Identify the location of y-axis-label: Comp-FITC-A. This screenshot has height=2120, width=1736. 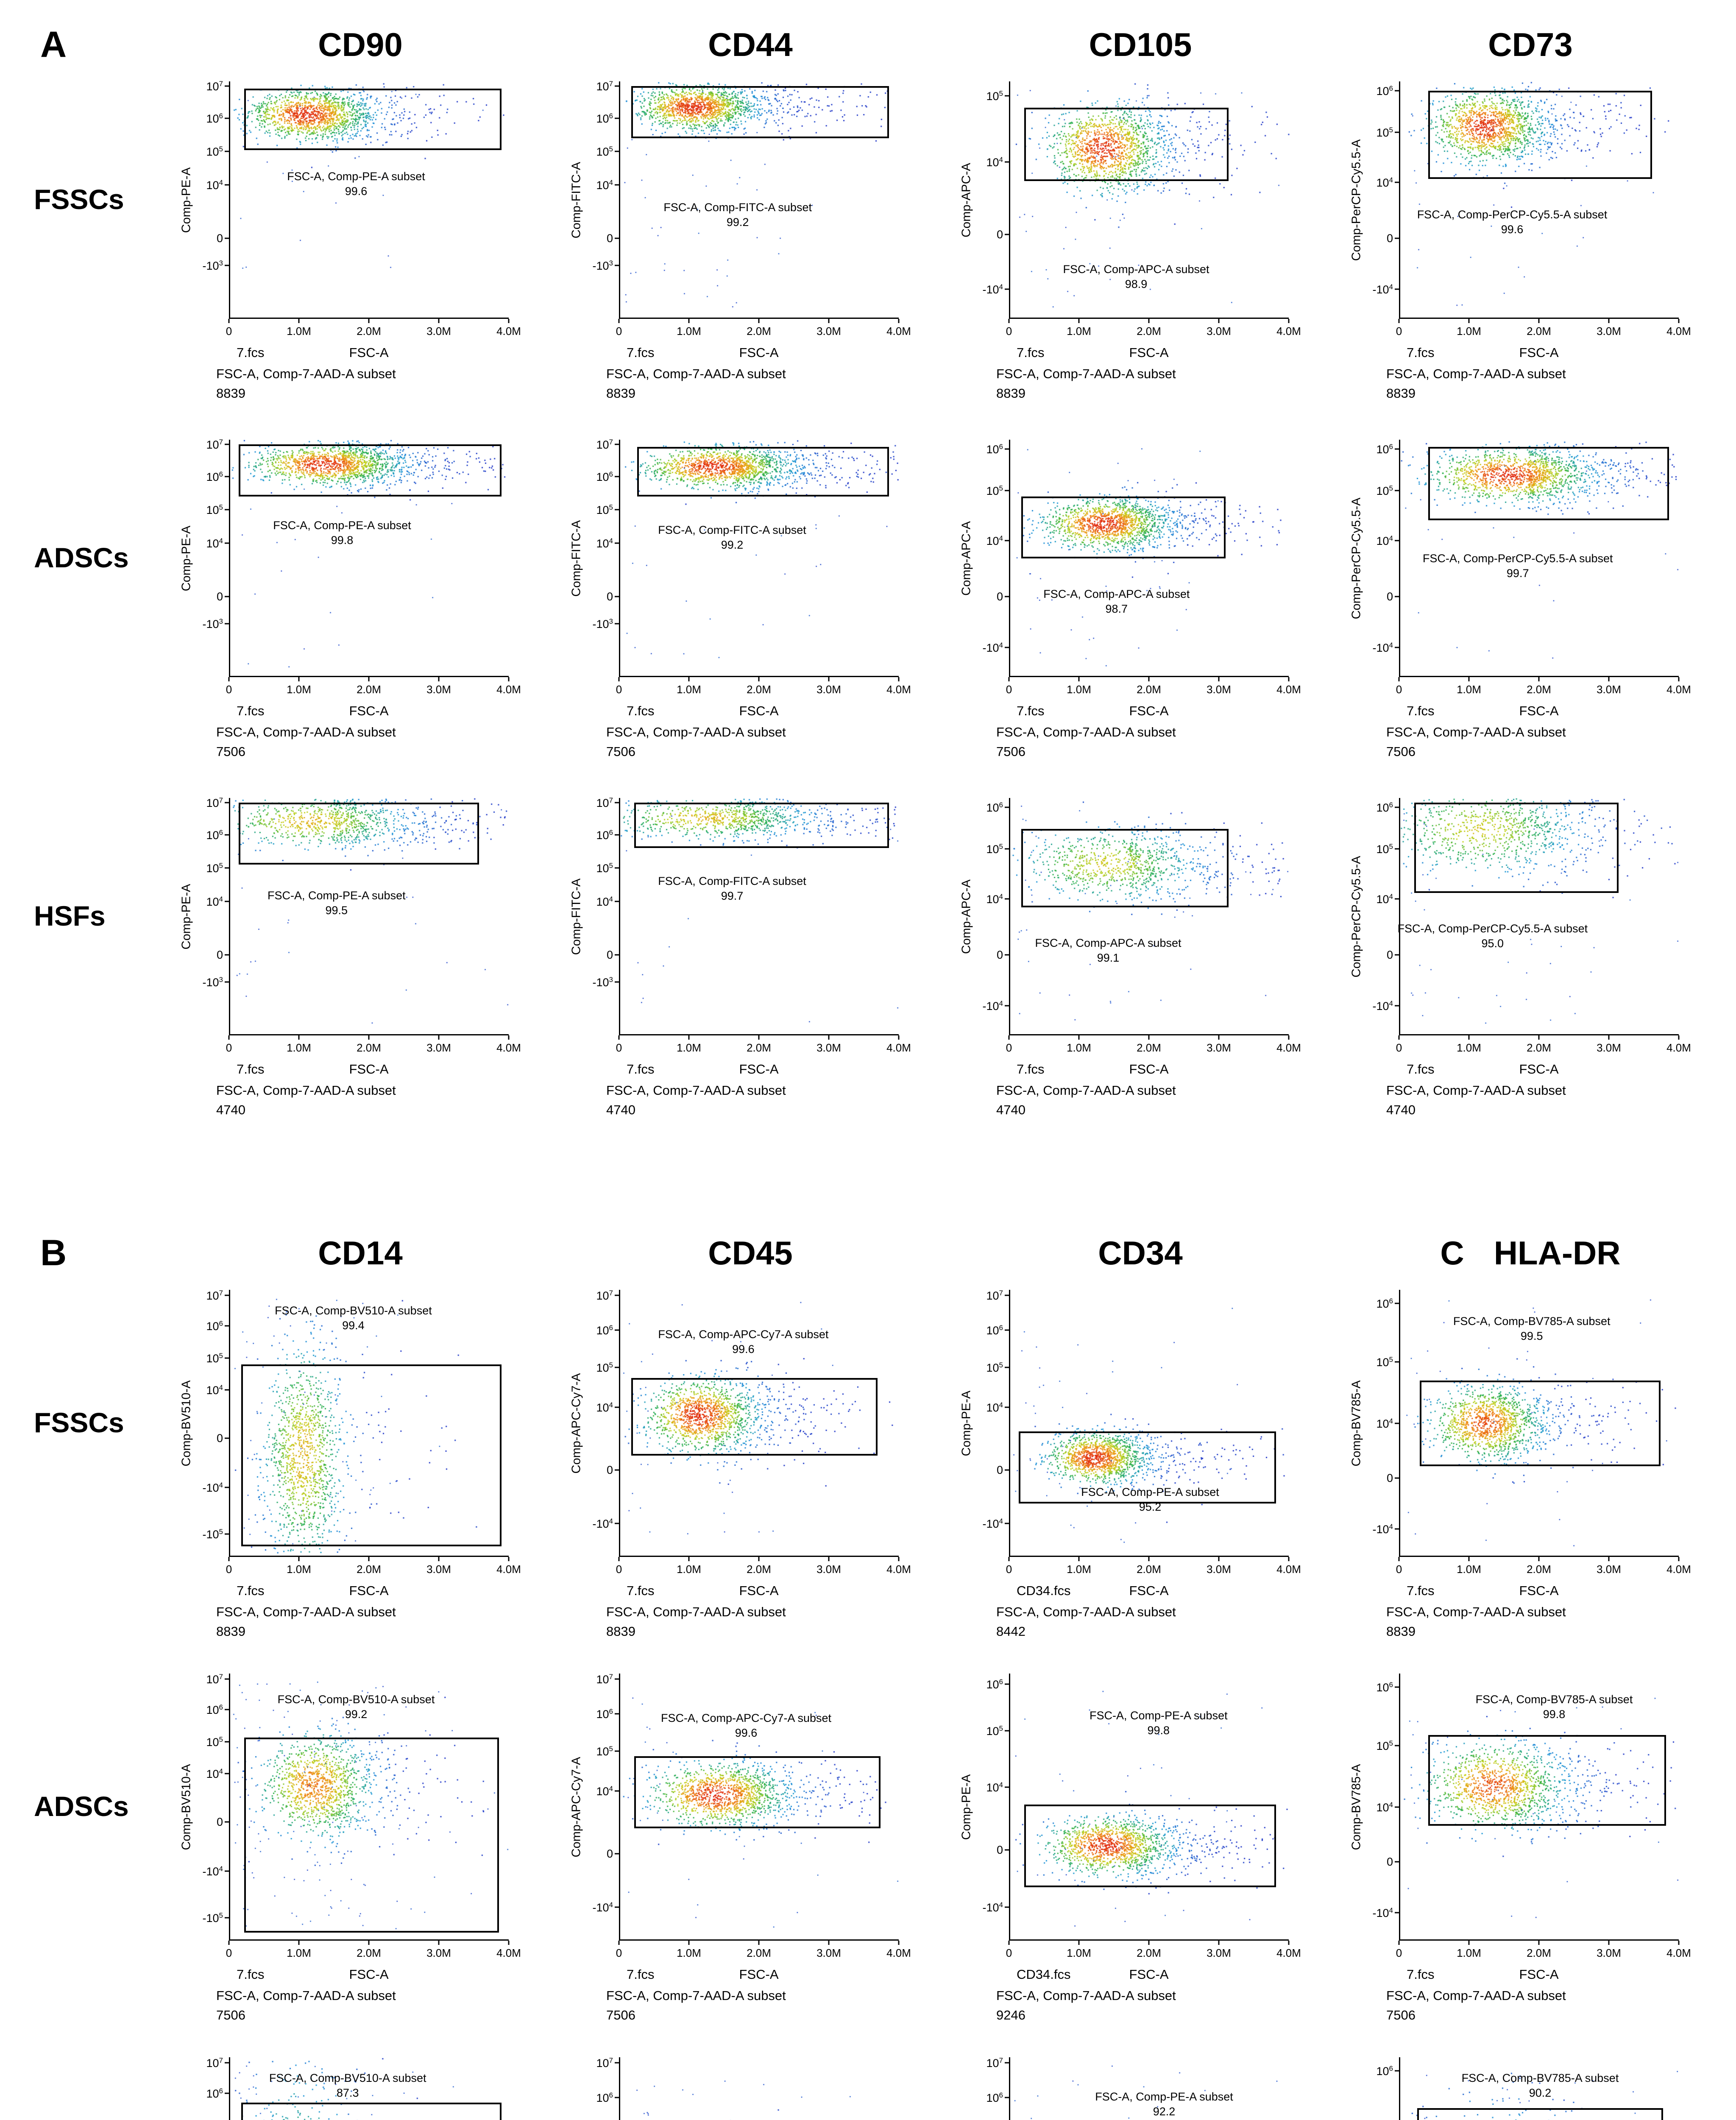
(576, 200).